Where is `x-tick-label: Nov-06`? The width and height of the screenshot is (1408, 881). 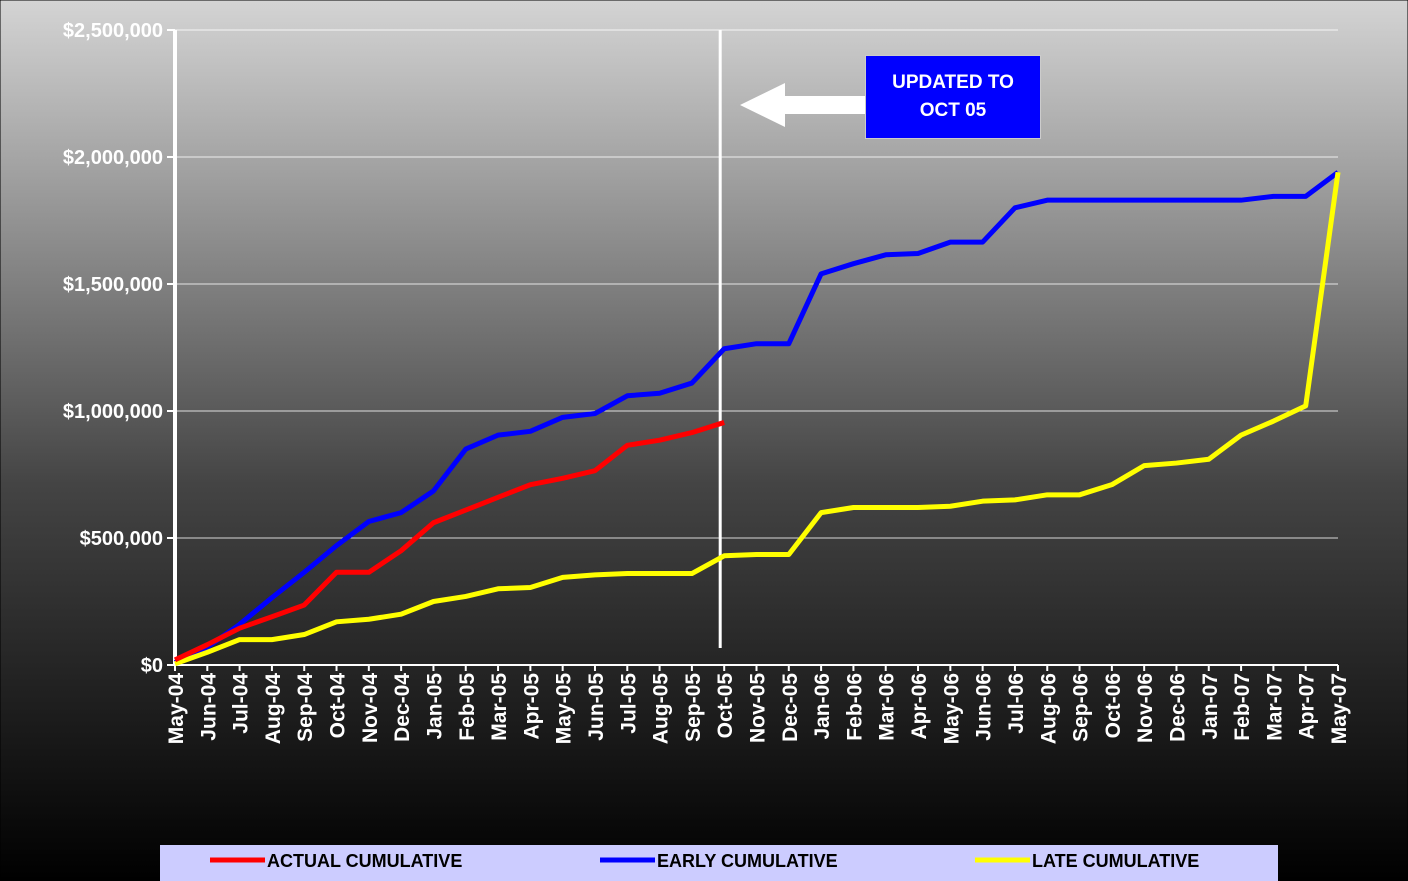 x-tick-label: Nov-06 is located at coordinates (1145, 708).